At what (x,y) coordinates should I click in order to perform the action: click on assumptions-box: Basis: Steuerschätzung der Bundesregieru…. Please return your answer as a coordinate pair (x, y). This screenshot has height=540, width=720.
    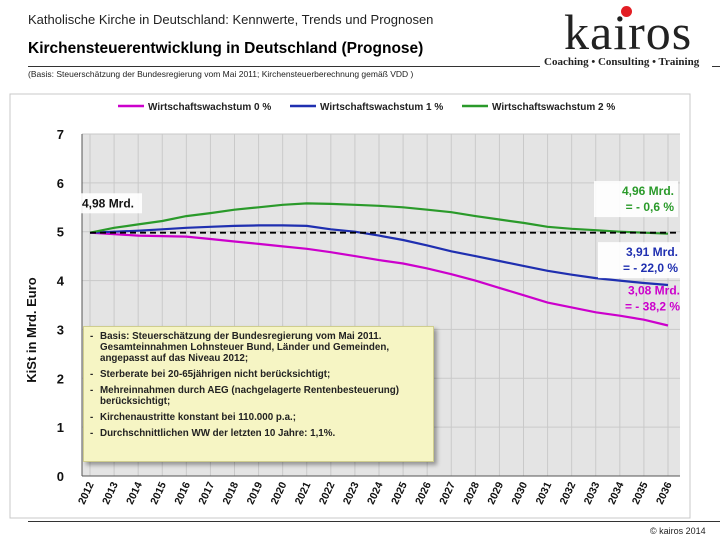
    Looking at the image, I should click on (258, 394).